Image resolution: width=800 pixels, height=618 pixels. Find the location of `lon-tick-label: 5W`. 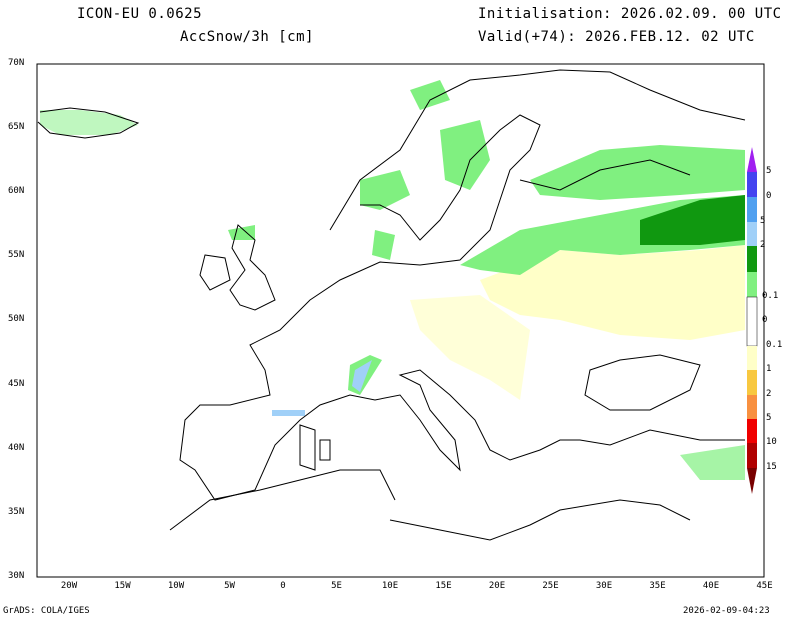

lon-tick-label: 5W is located at coordinates (229, 586).